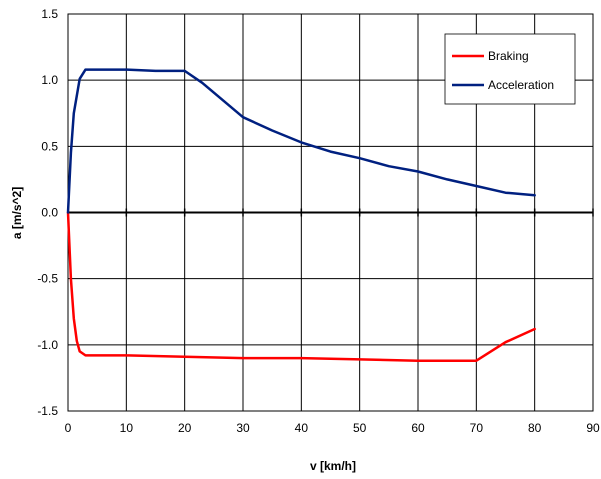 Image resolution: width=601 pixels, height=479 pixels. Describe the element at coordinates (535, 428) in the screenshot. I see `x-tick-label: 80` at that location.